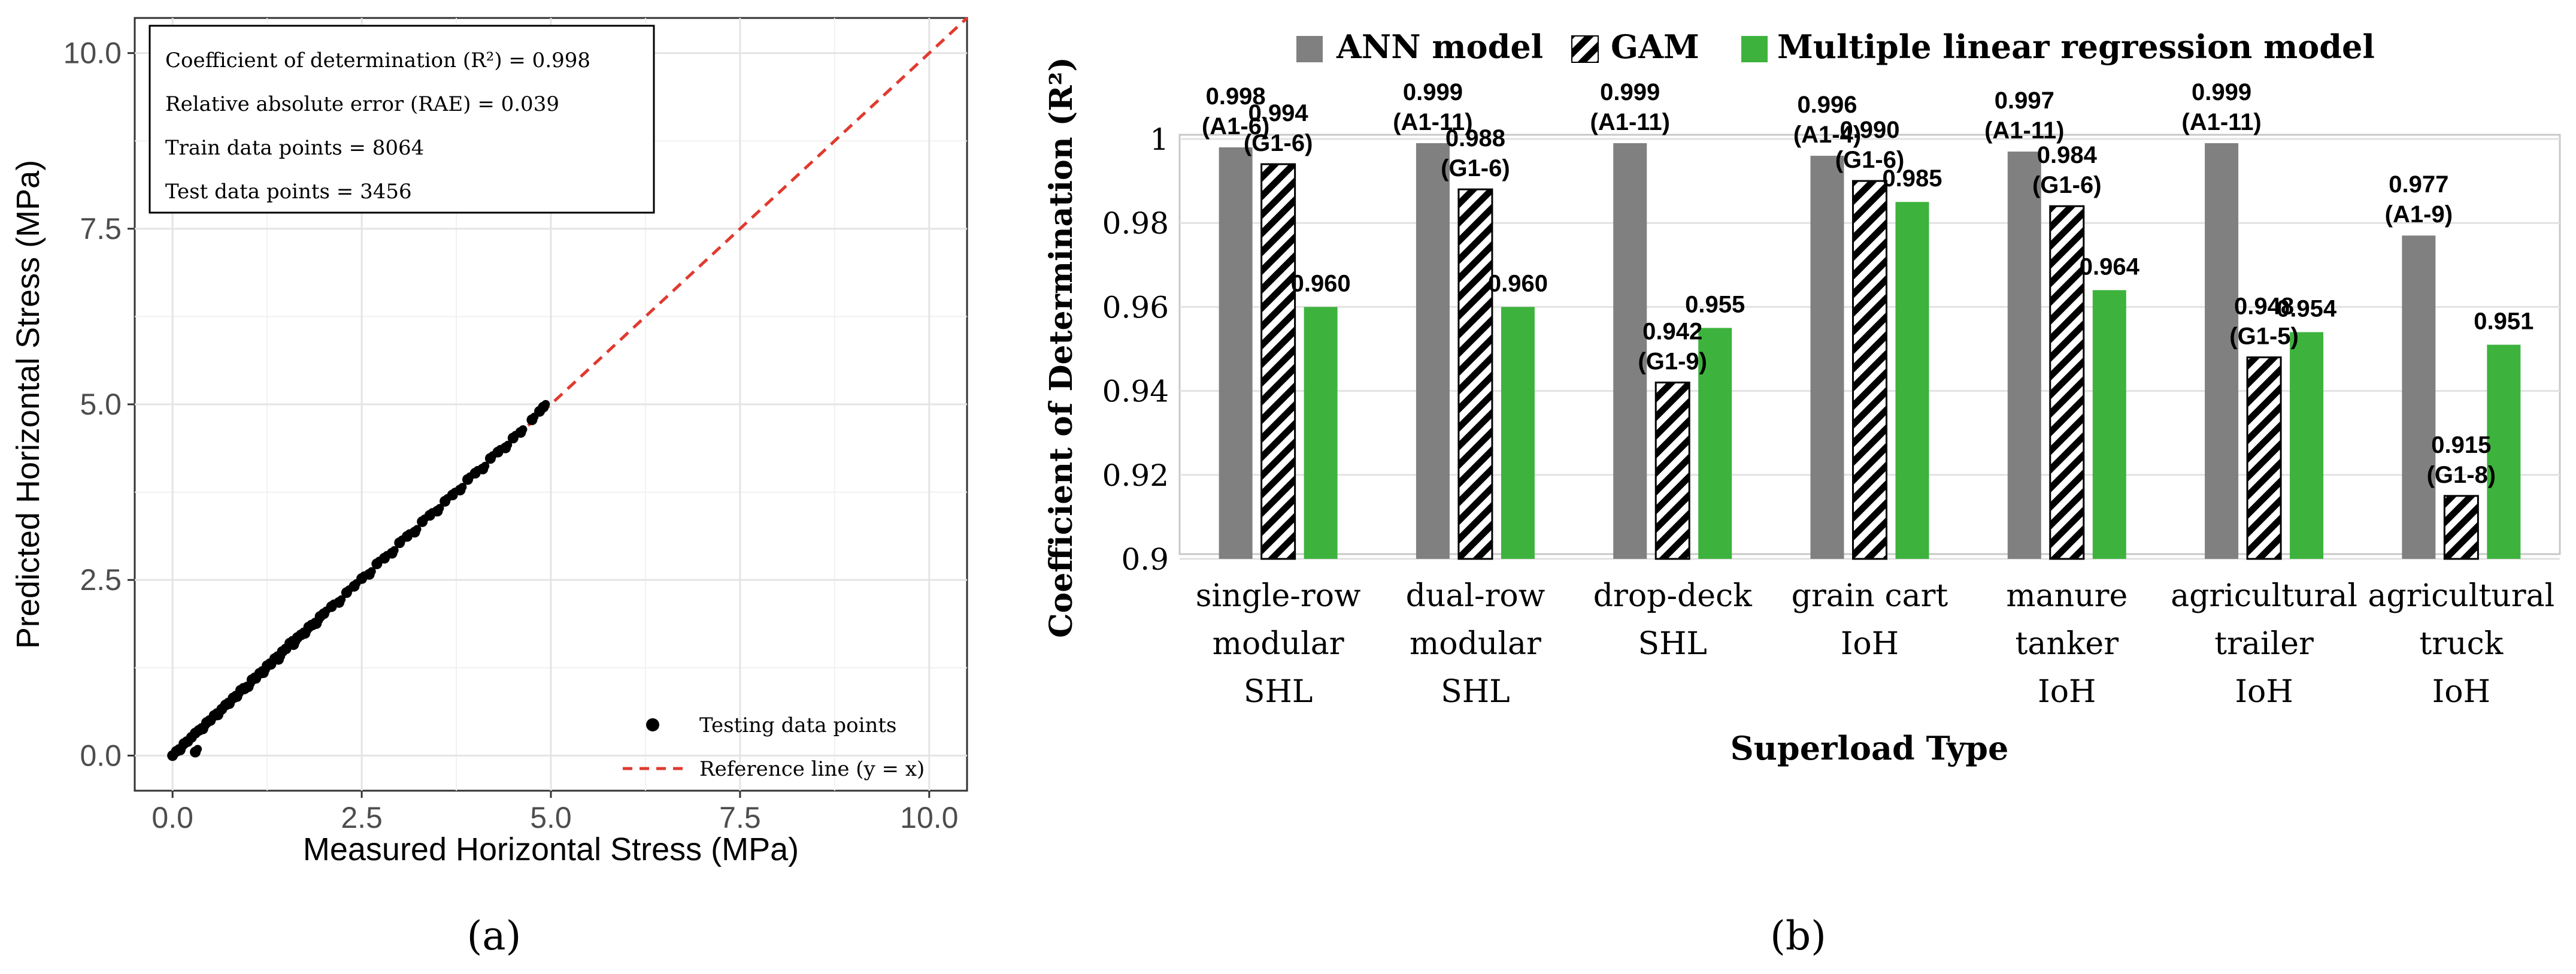  What do you see at coordinates (101, 756) in the screenshot?
I see `y-tick-label: 0.0` at bounding box center [101, 756].